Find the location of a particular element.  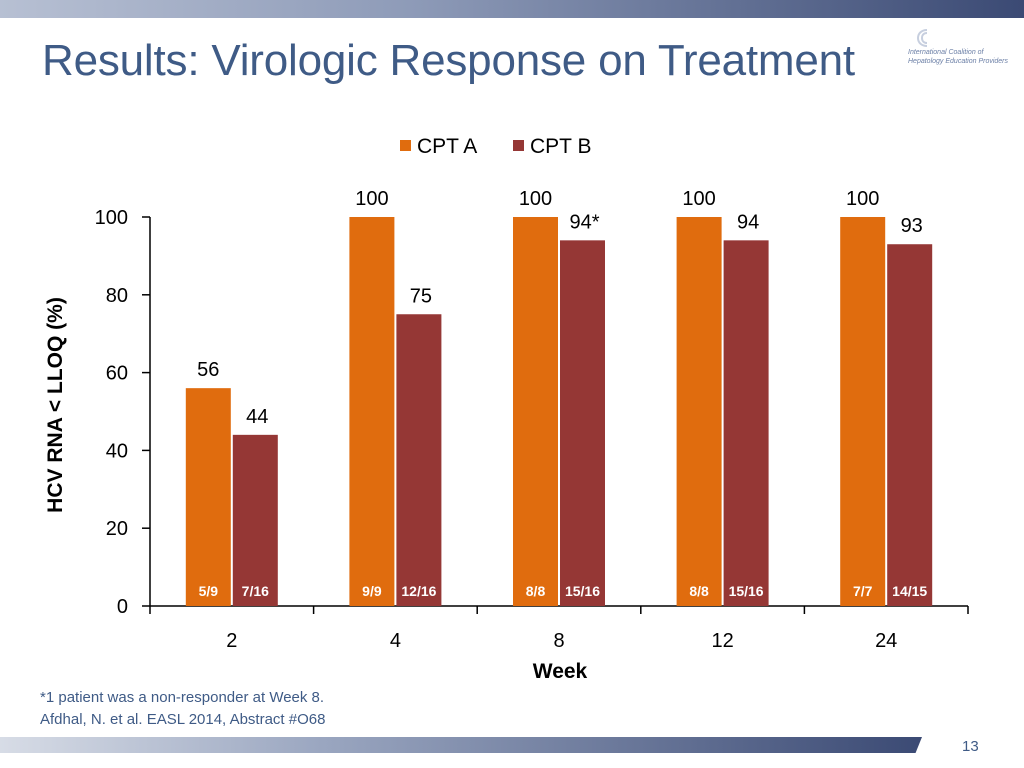

page-number: 13 is located at coordinates (970, 746).